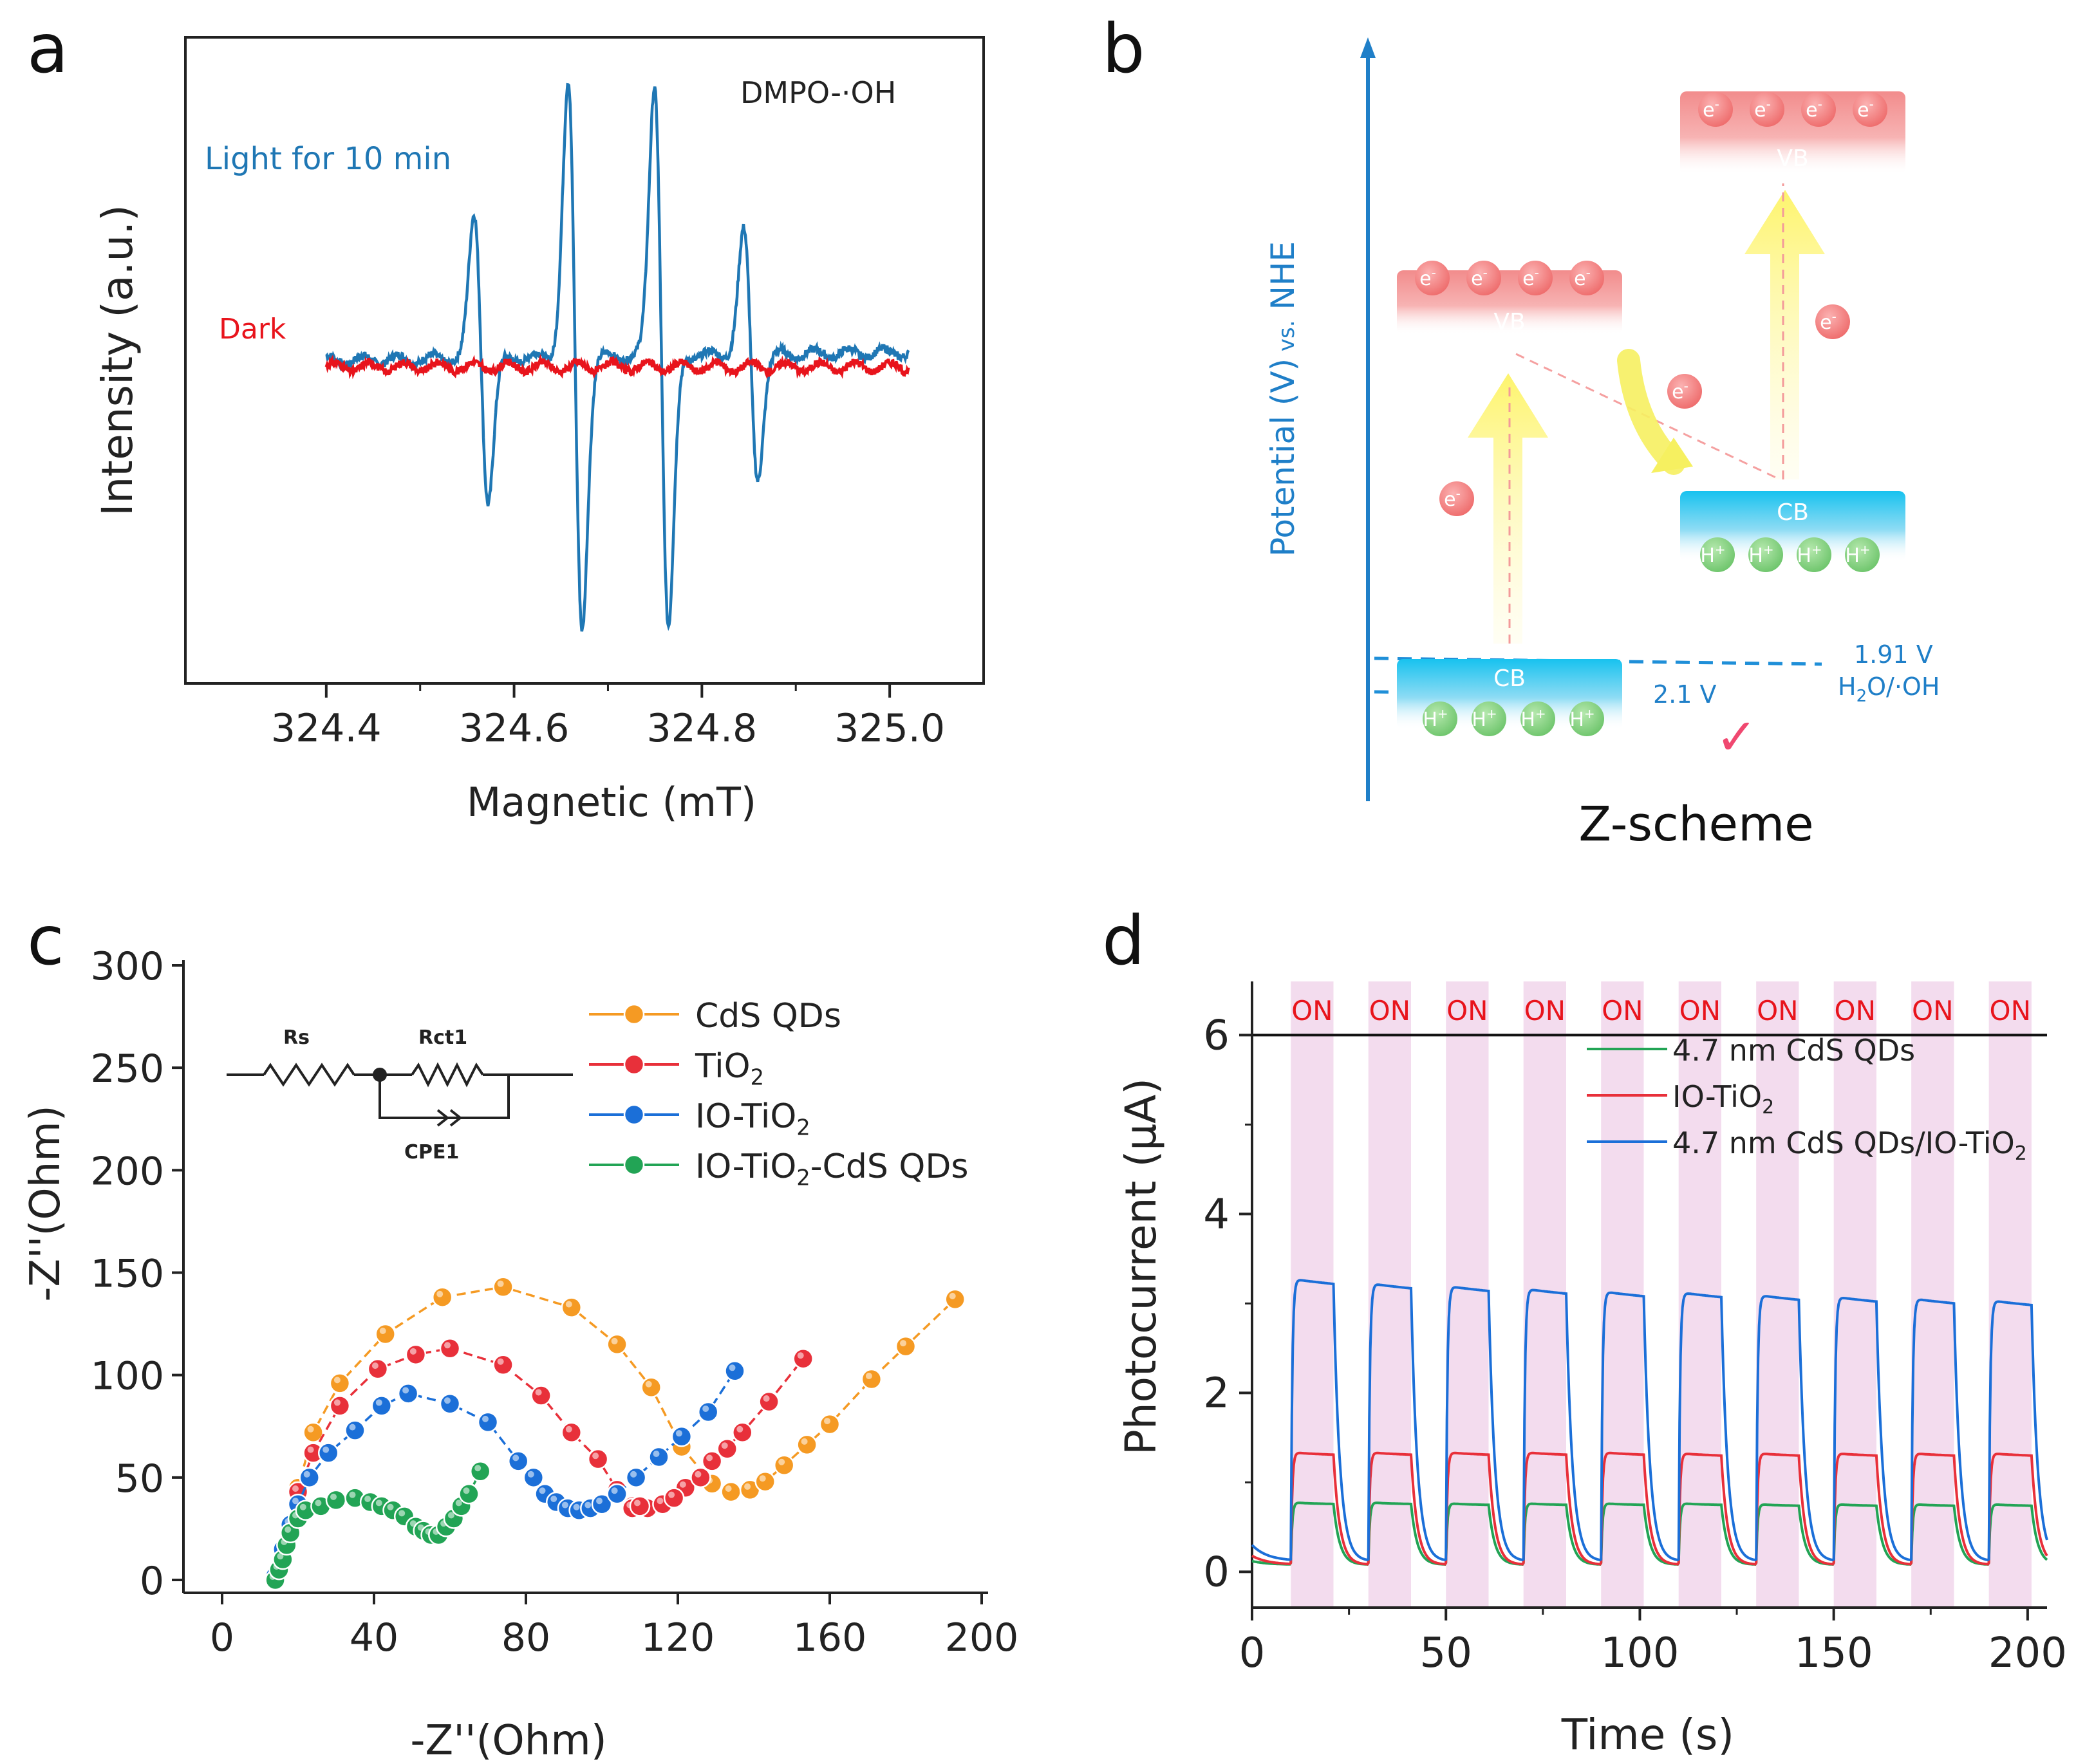 The image size is (2076, 1764). What do you see at coordinates (1790, 554) in the screenshot?
I see `right-cb-holes: H+ H+ H+ H+` at bounding box center [1790, 554].